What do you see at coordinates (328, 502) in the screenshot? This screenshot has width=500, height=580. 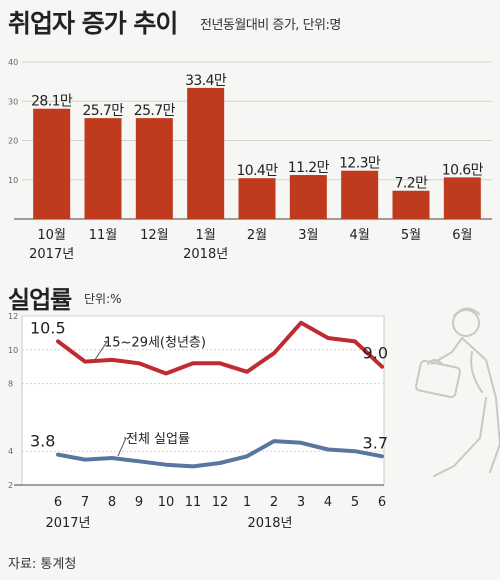 I see `line-x-tick-label: 4` at bounding box center [328, 502].